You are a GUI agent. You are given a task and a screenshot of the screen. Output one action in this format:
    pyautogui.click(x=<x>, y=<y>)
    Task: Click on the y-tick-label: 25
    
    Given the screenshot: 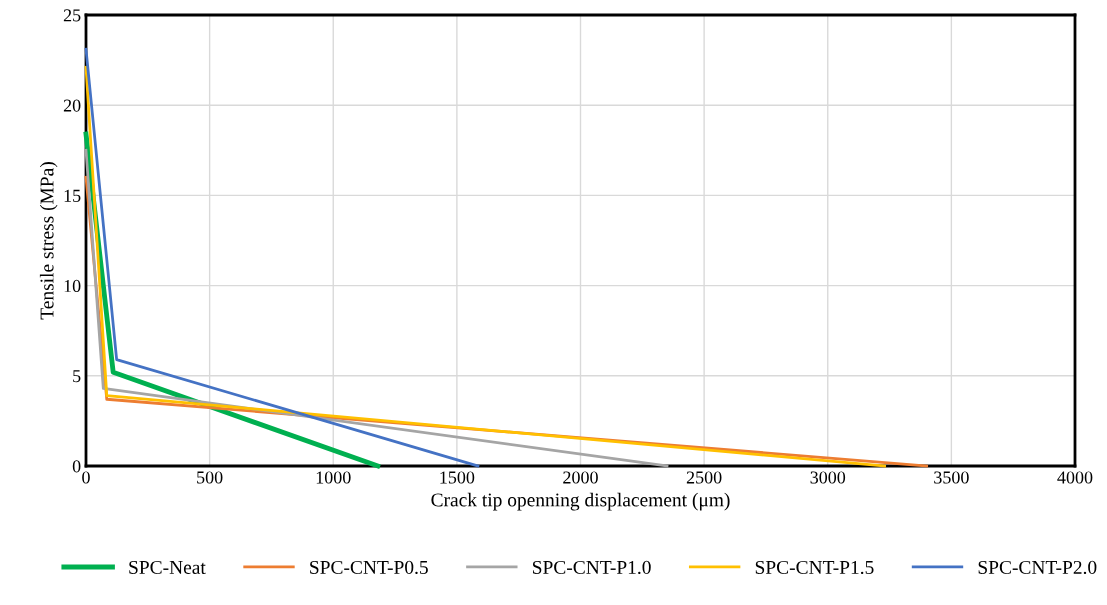 What is the action you would take?
    pyautogui.click(x=72, y=15)
    